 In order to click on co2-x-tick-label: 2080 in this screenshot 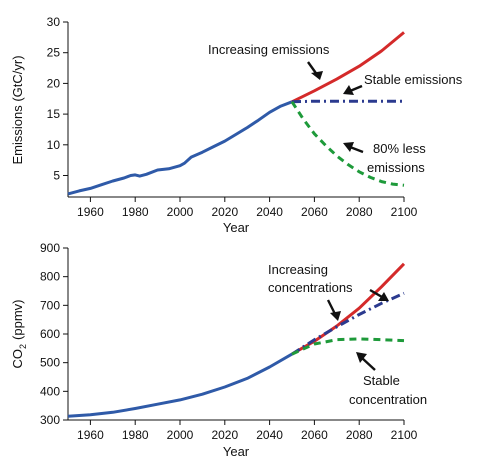, I will do `click(359, 435)`.